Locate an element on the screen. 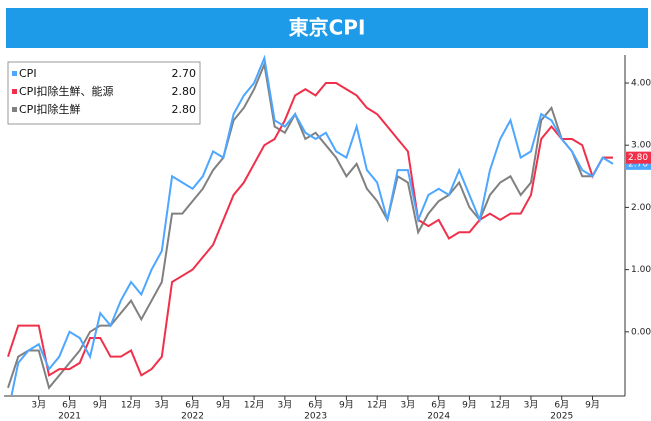 The height and width of the screenshot is (421, 651). end-tag is located at coordinates (638, 157).